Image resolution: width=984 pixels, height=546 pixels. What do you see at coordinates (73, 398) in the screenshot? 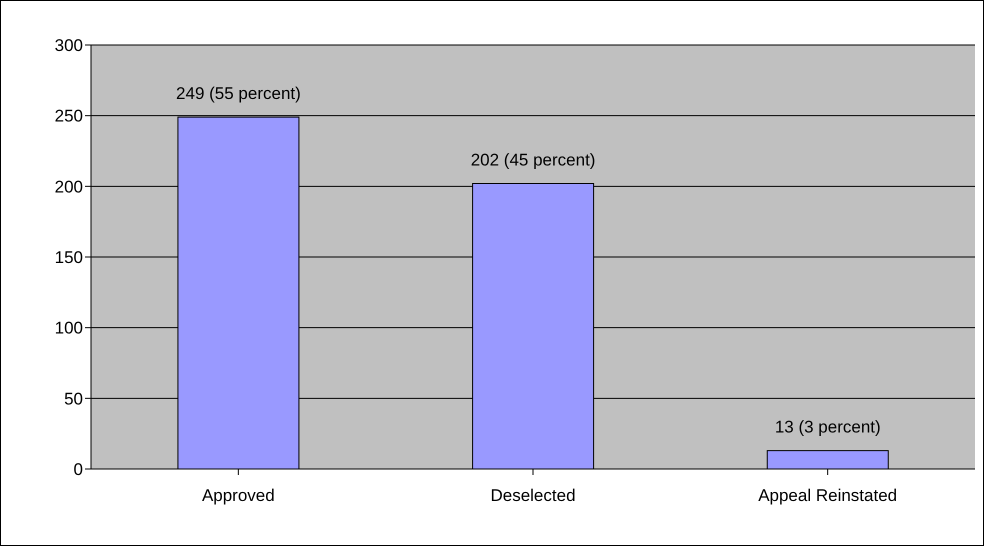
I see `y-tick-label: 50` at bounding box center [73, 398].